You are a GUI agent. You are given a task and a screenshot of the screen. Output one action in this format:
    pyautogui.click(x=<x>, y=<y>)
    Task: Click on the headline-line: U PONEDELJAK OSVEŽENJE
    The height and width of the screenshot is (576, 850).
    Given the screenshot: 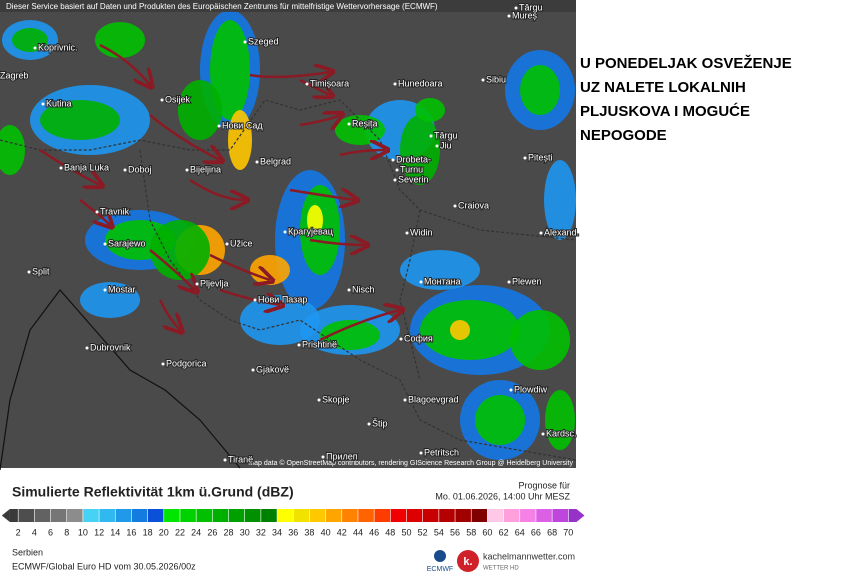 What is the action you would take?
    pyautogui.click(x=686, y=63)
    